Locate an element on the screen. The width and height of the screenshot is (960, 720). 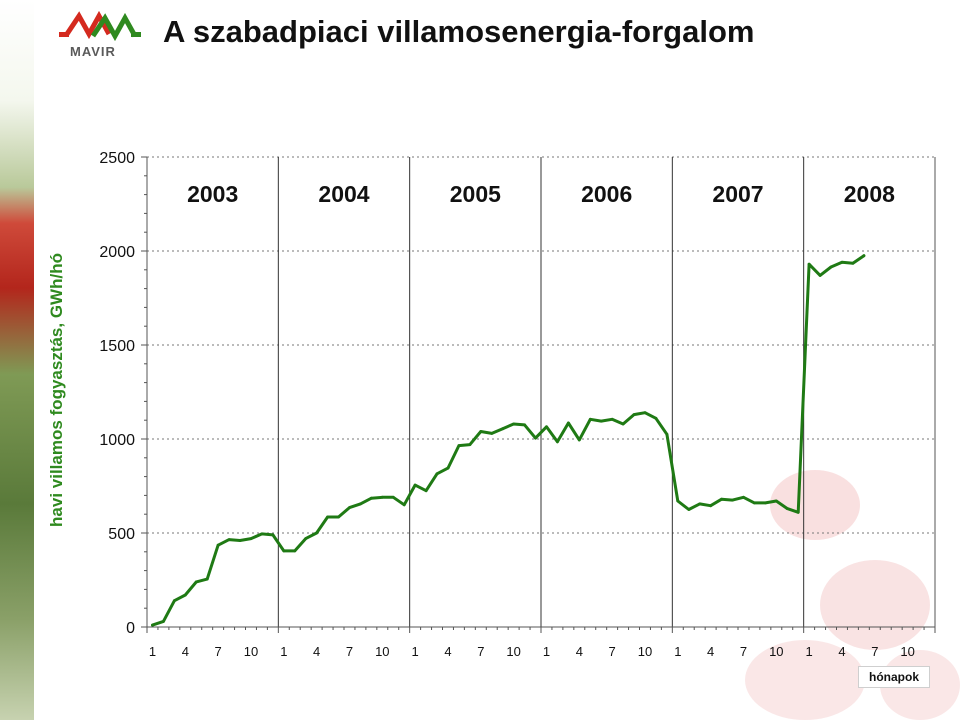
year-label: 2007 is located at coordinates (737, 194).